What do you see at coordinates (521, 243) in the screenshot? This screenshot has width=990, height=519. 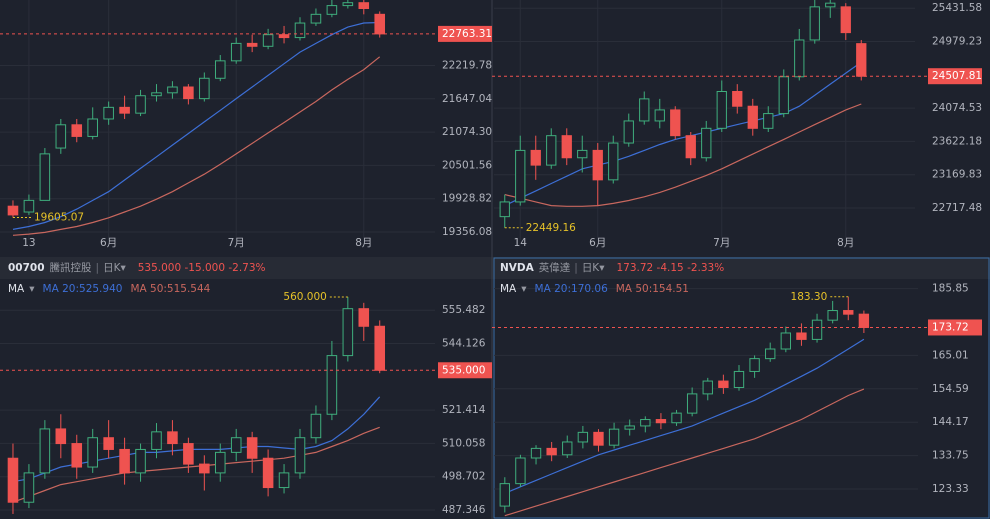 I see `x-tick-label: 14` at bounding box center [521, 243].